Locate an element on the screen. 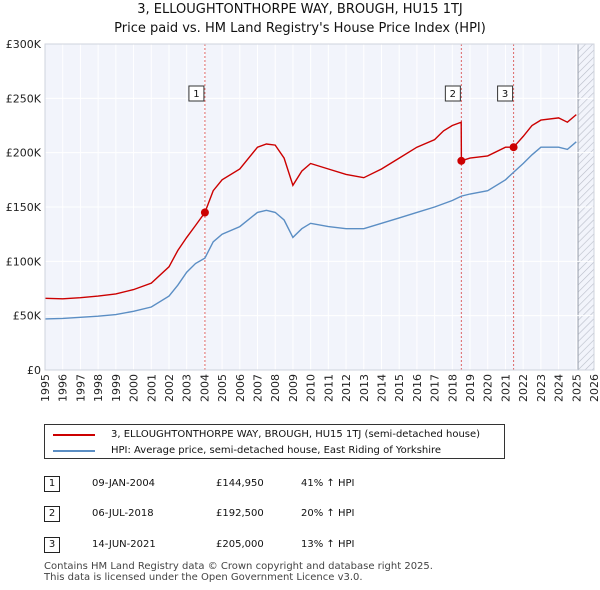 This screenshot has height=590, width=600. y-tick-label: £100K is located at coordinates (24, 261).